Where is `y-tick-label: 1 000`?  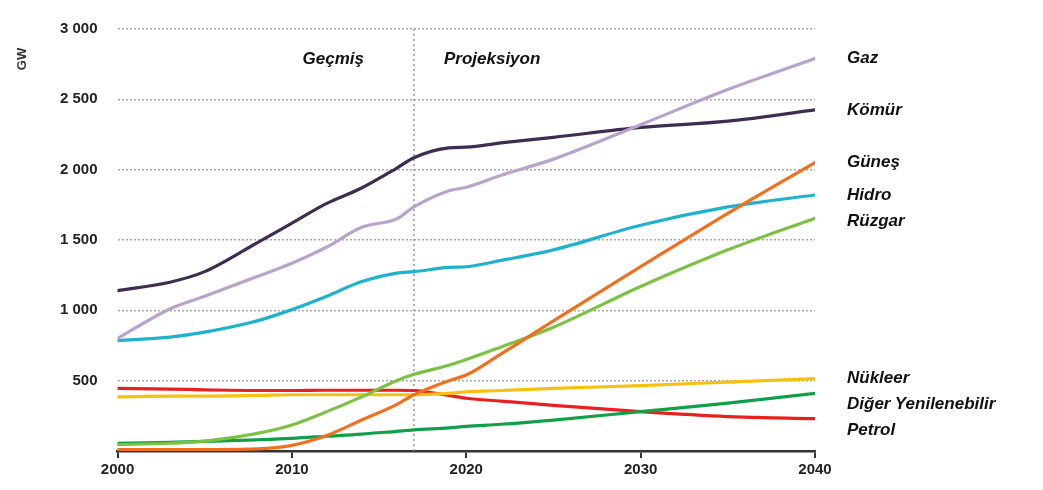
y-tick-label: 1 000 is located at coordinates (78, 309).